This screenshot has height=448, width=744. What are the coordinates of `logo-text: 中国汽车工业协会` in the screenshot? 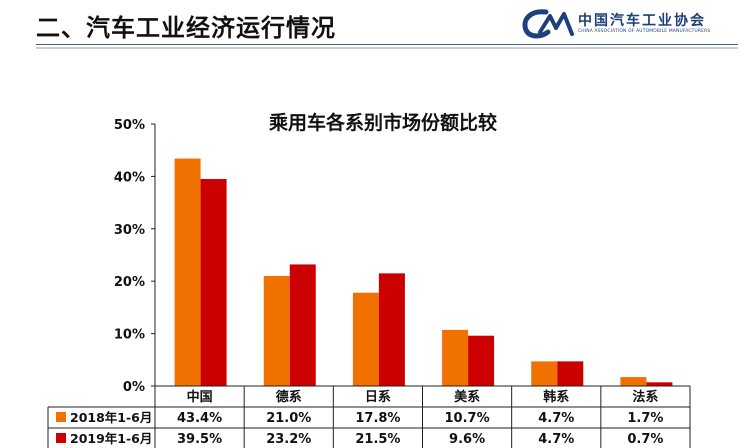 It's located at (642, 21).